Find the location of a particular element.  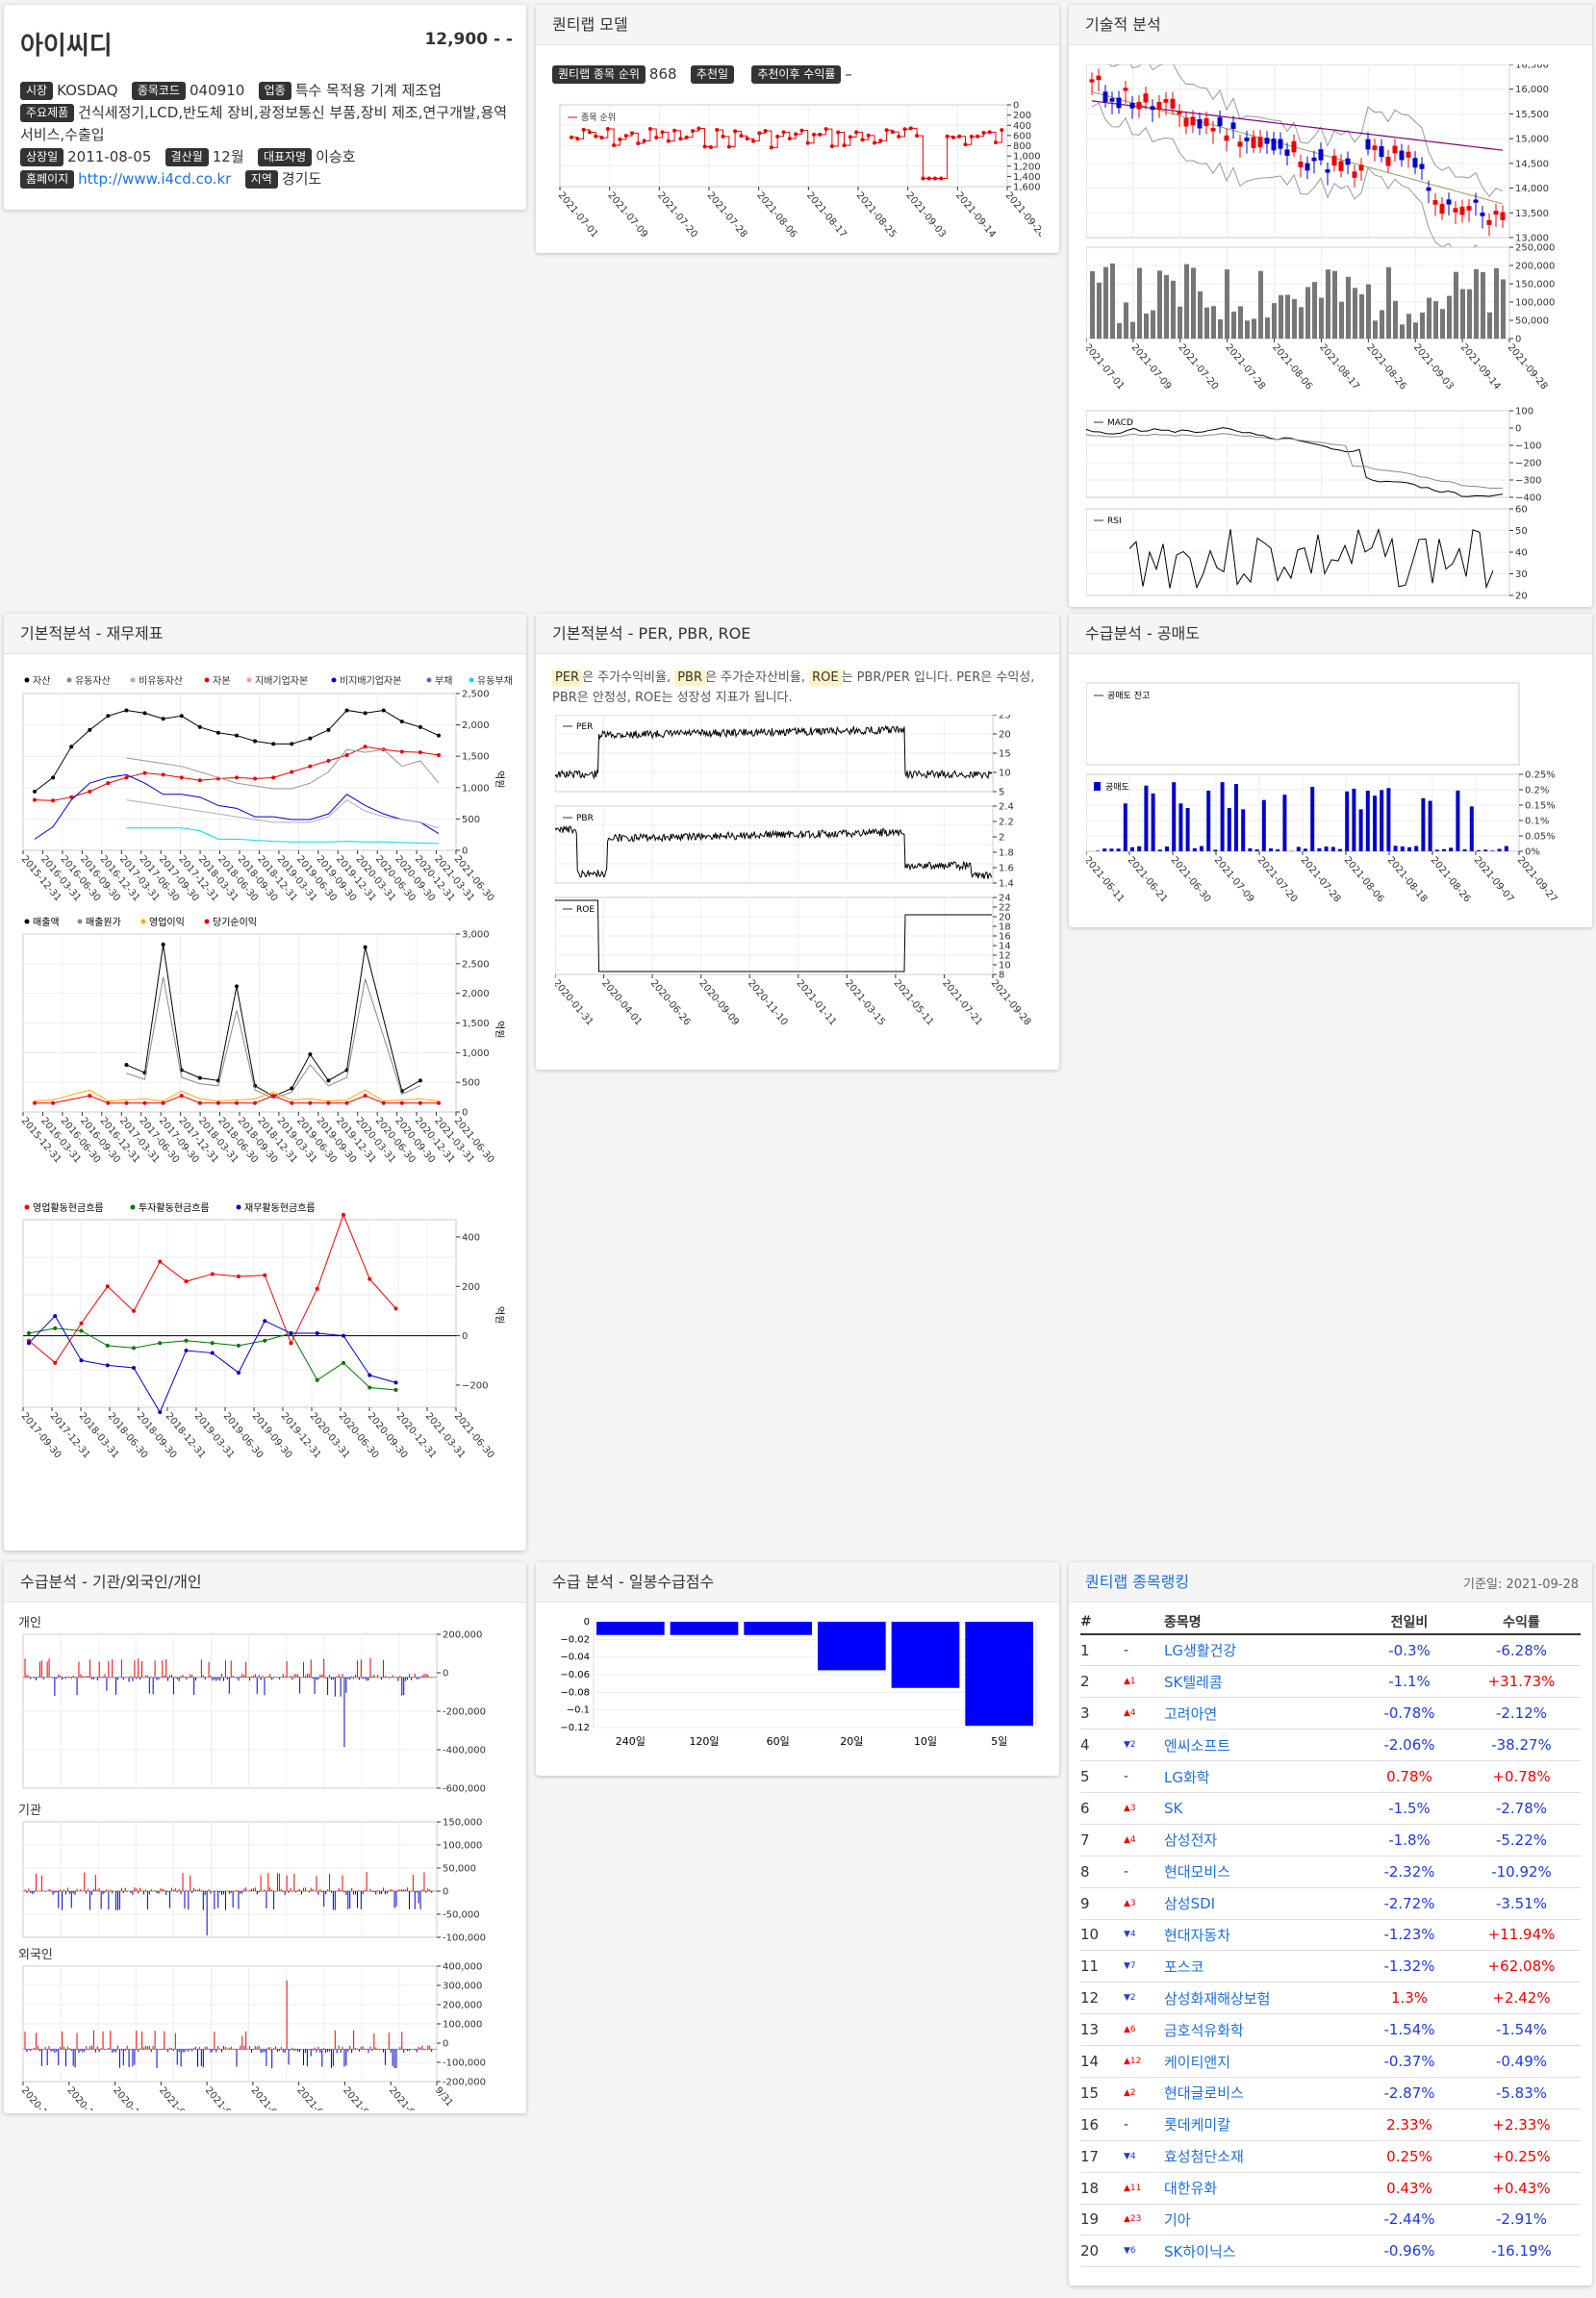

ranking-row: 19 ▲23 기아 -2.44% -2.91% is located at coordinates (1330, 2220).